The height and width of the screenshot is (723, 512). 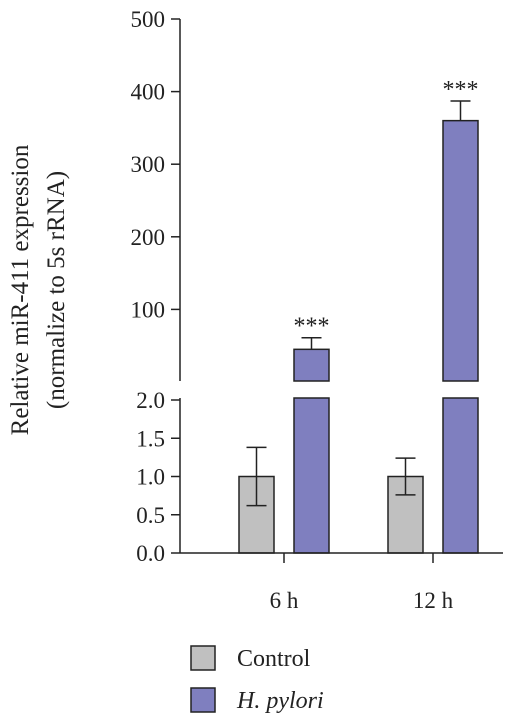 What do you see at coordinates (150, 477) in the screenshot?
I see `y-tick-label-lower-2: 1.0` at bounding box center [150, 477].